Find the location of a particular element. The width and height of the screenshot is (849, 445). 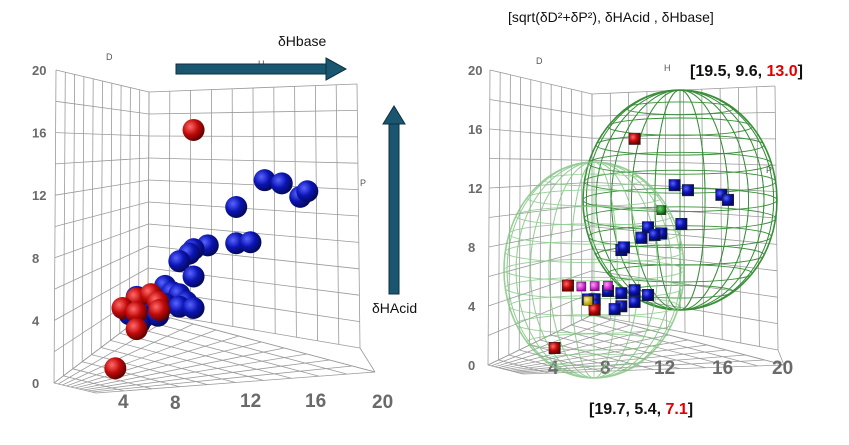

yellow-series is located at coordinates (588, 300).